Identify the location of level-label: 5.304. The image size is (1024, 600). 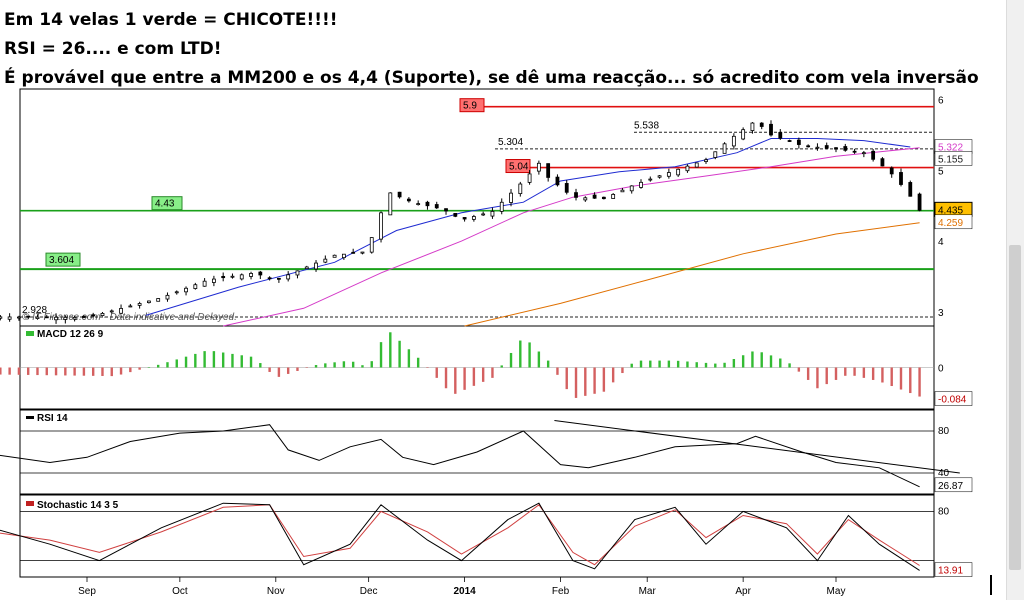
(510, 142).